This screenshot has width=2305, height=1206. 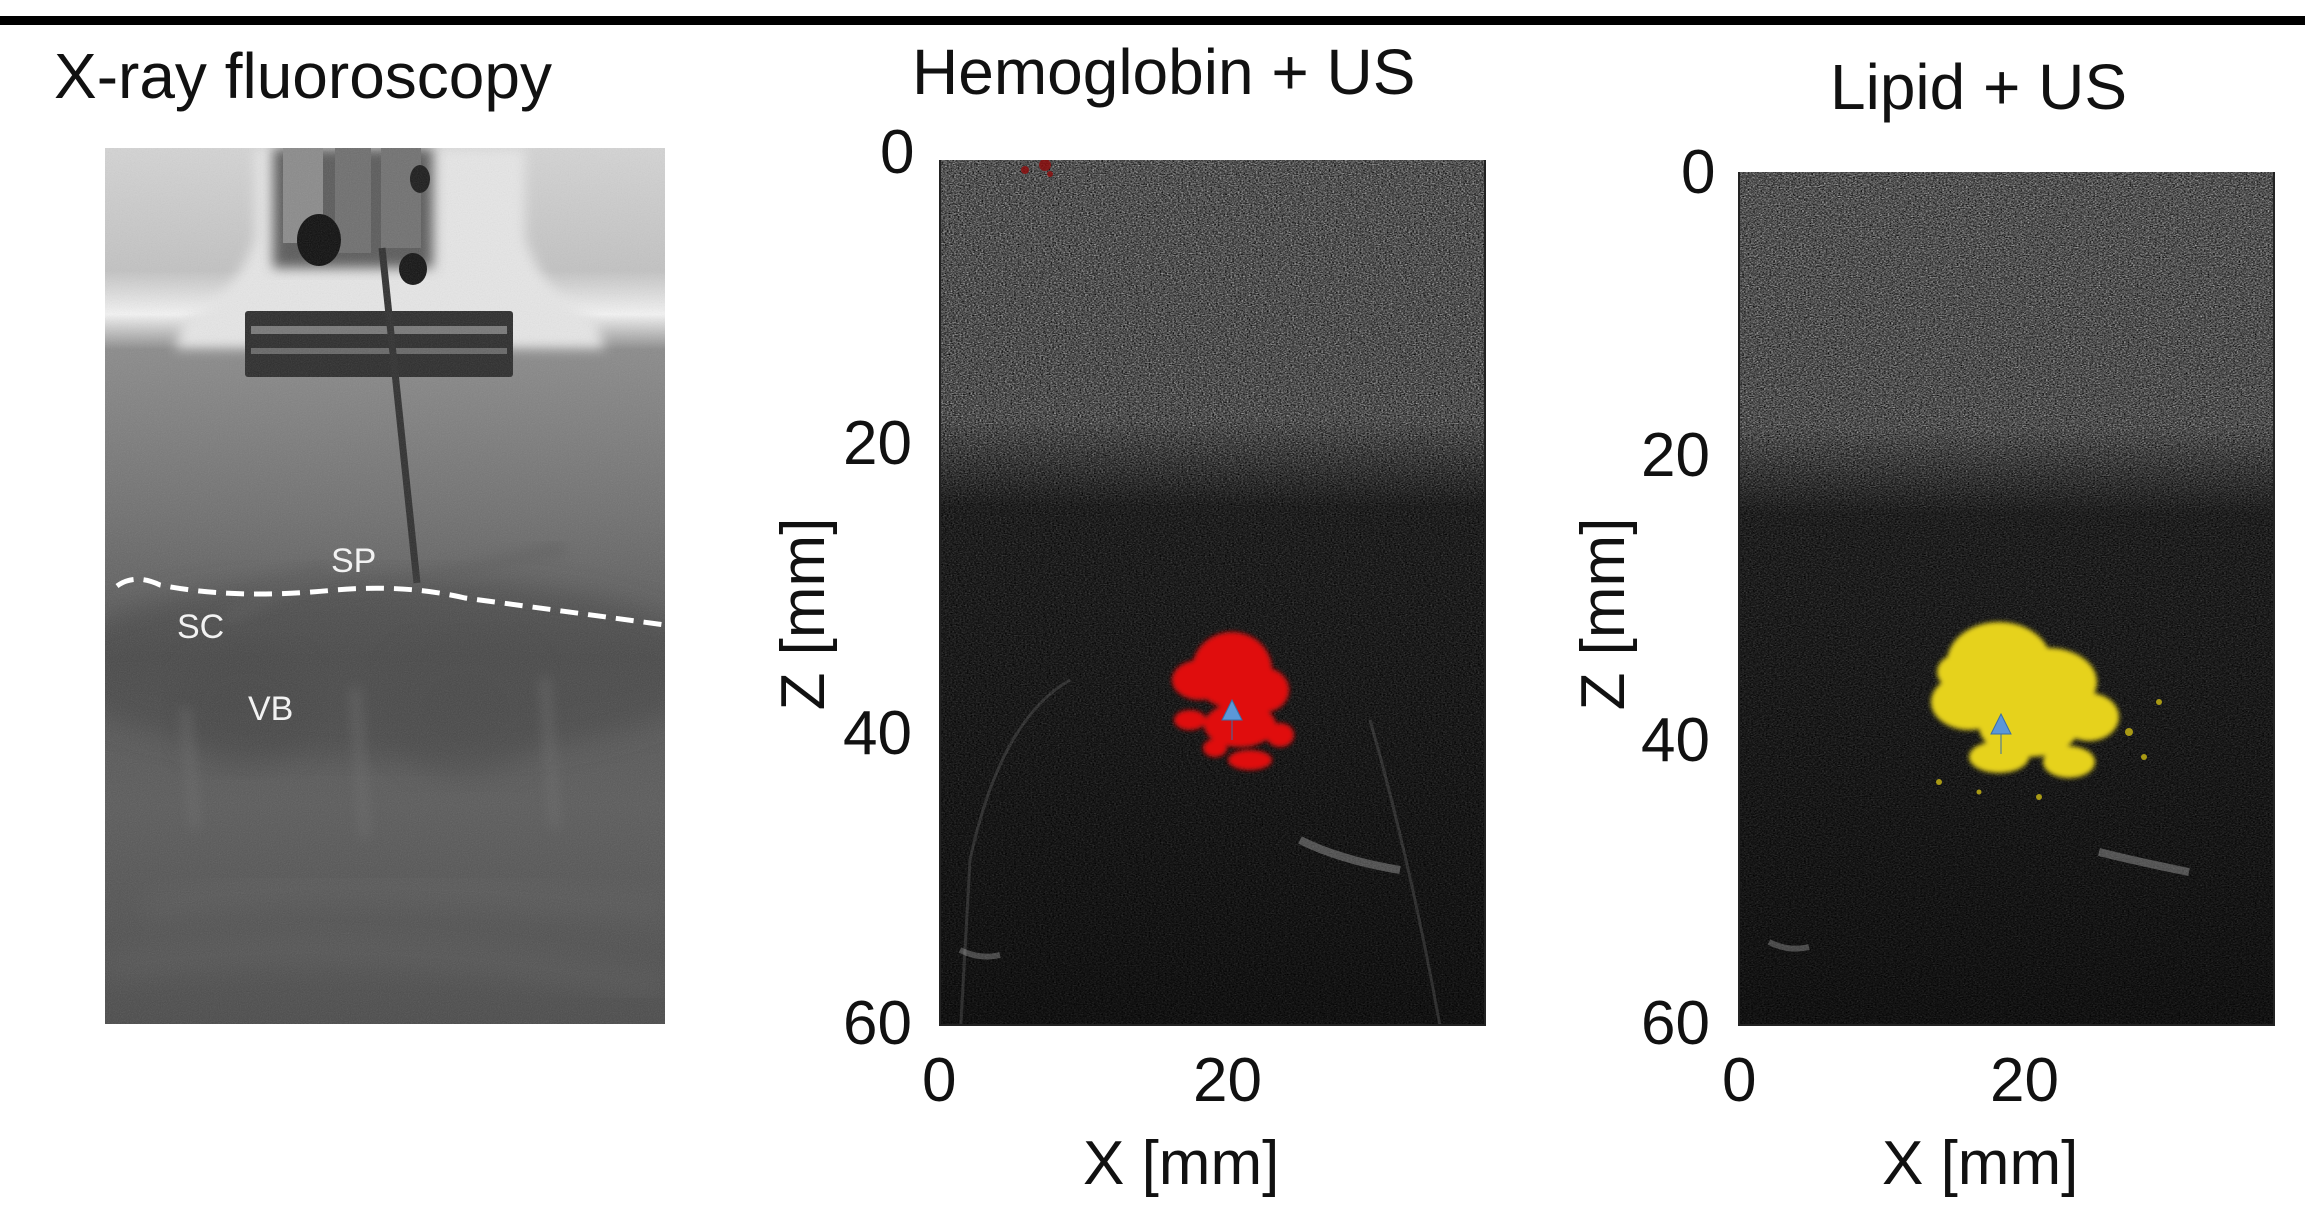 I want to click on label-vb: VB, so click(x=270, y=709).